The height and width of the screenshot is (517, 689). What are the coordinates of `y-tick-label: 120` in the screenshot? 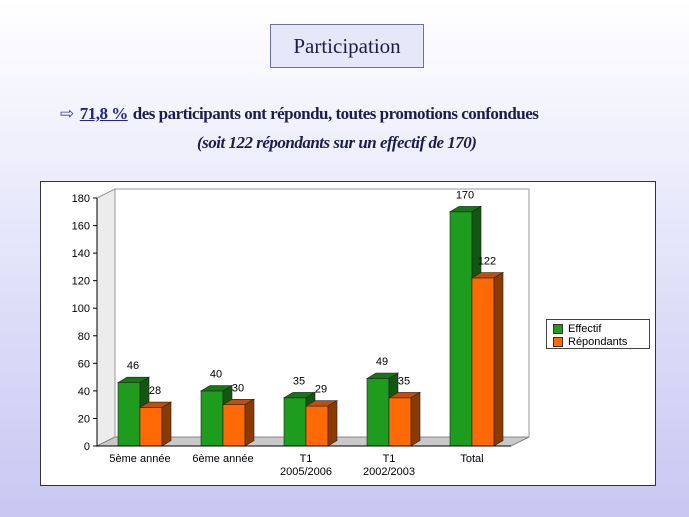 It's located at (81, 282).